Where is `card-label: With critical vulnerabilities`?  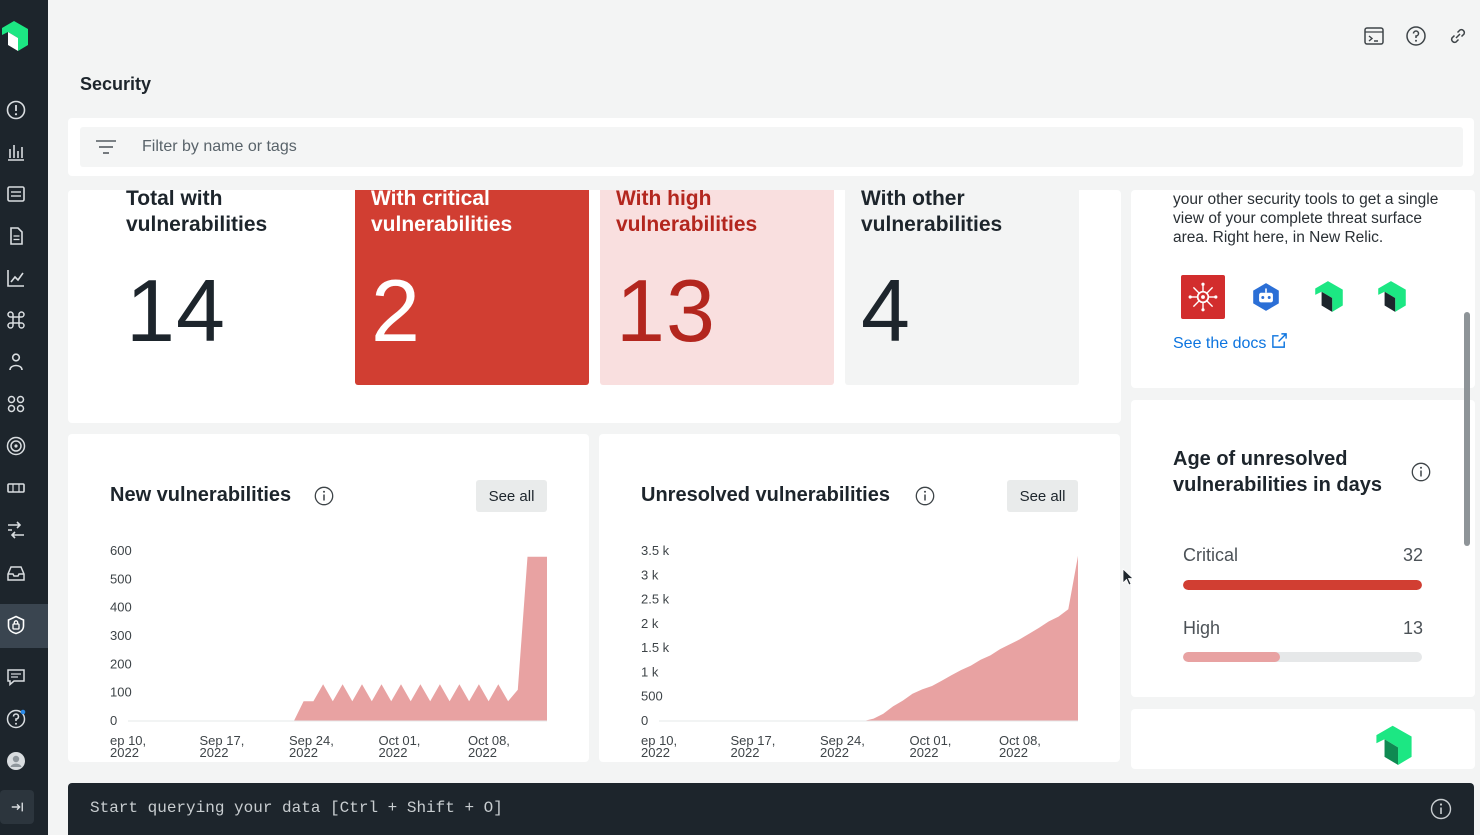
card-label: With critical vulnerabilities is located at coordinates (442, 213).